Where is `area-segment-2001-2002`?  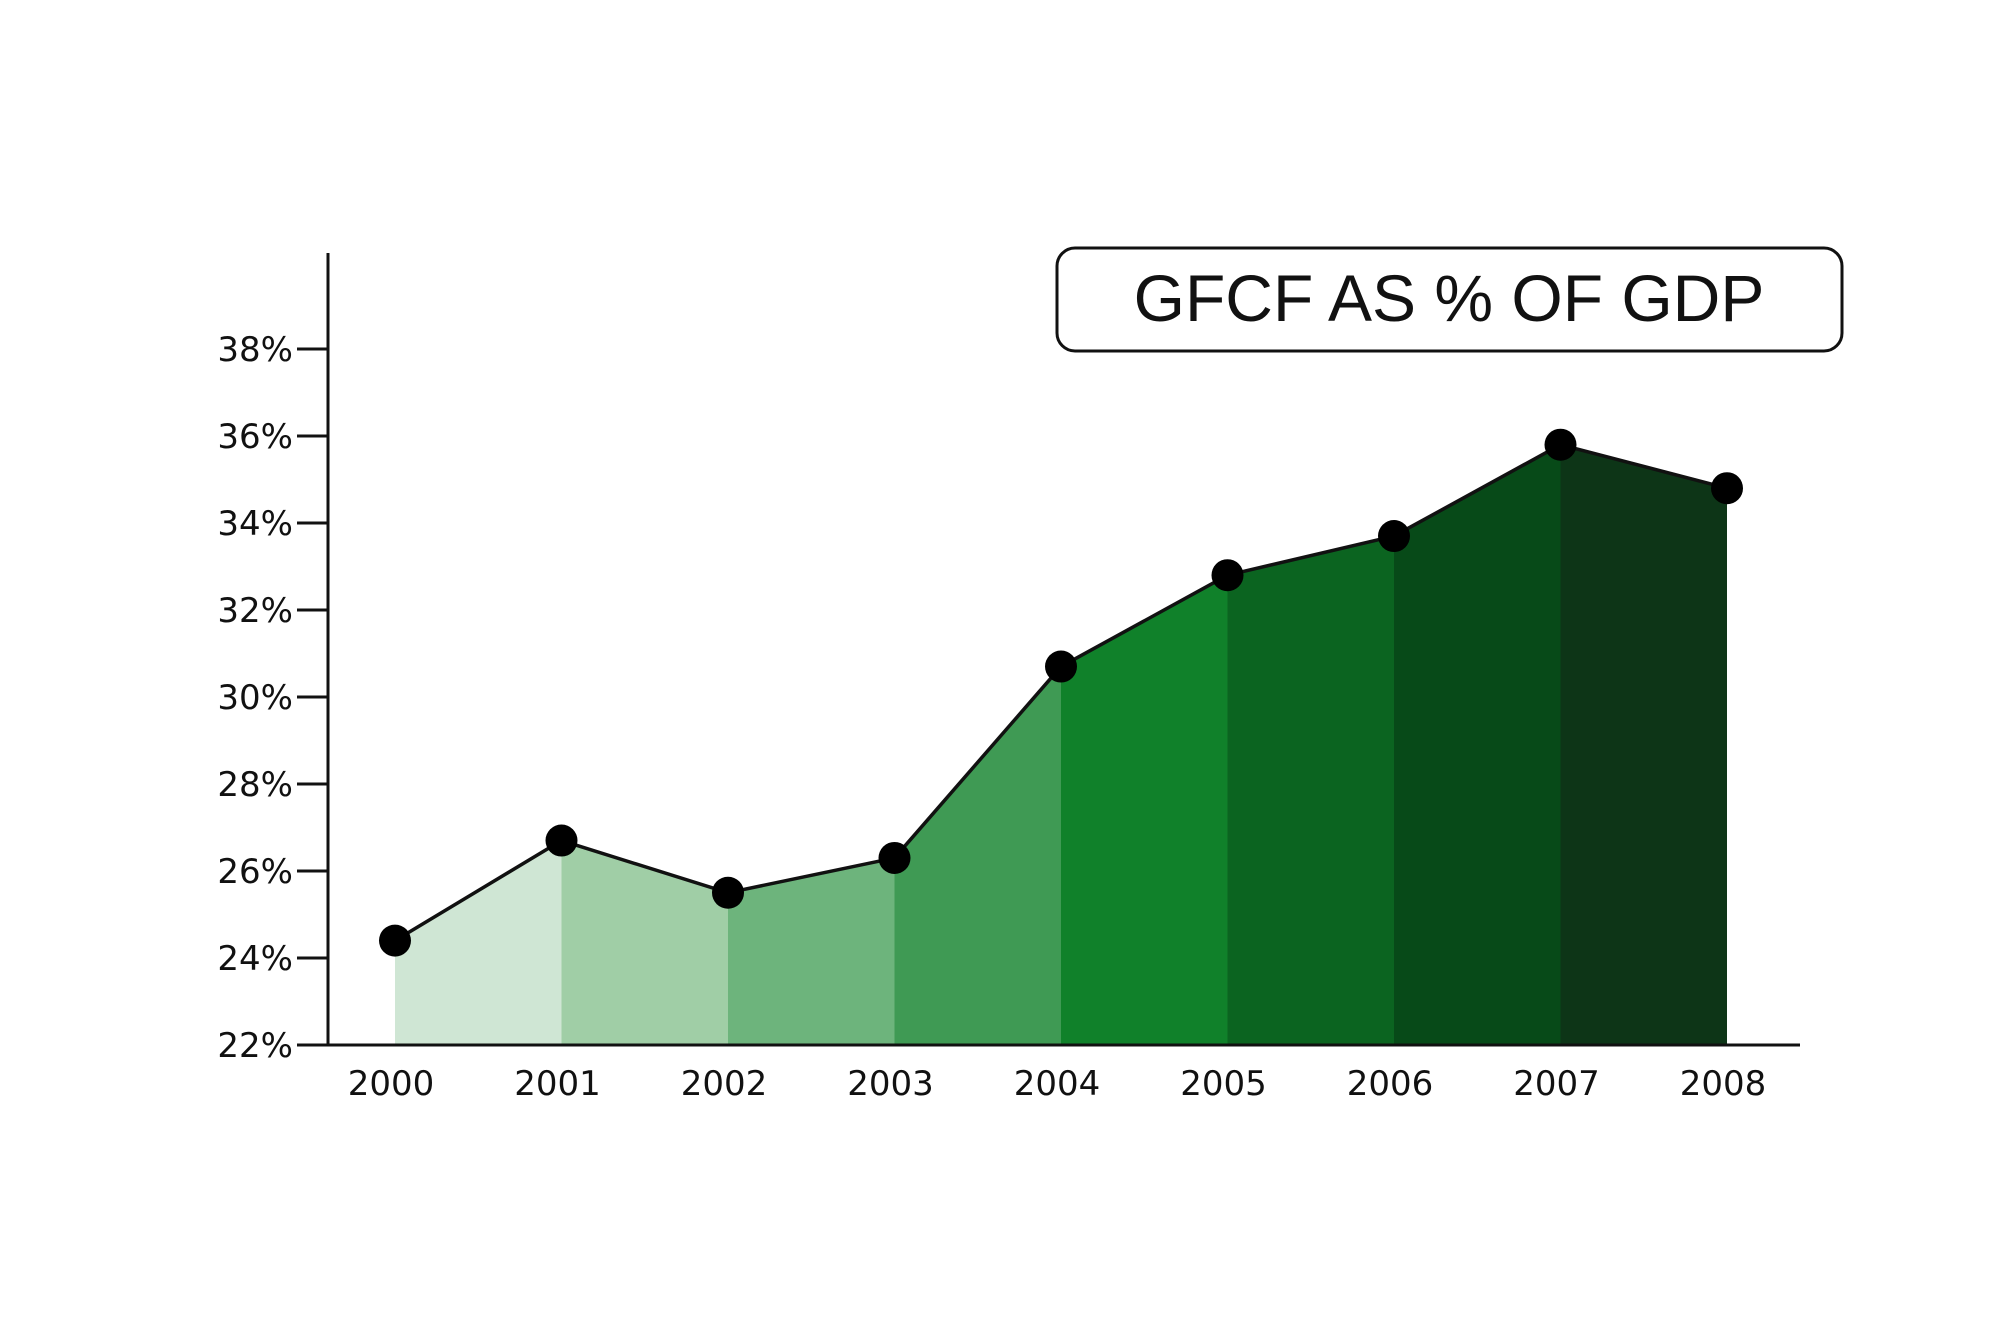
area-segment-2001-2002 is located at coordinates (644, 942).